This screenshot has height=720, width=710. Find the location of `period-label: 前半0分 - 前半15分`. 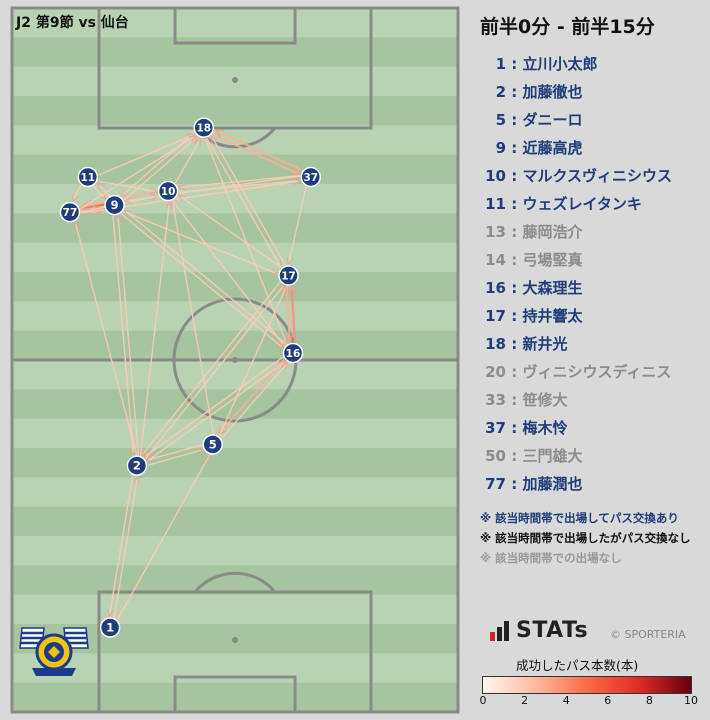

period-label: 前半0分 - 前半15分 is located at coordinates (567, 27).